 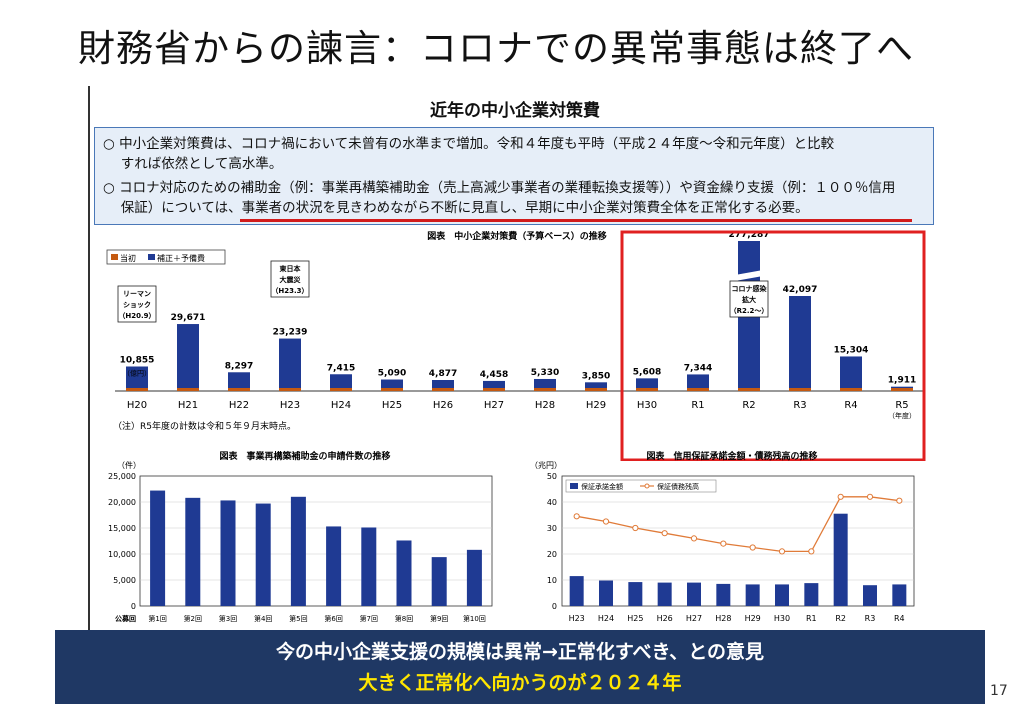 I want to click on legend-label-supplementary: 補正＋予備費, so click(x=181, y=258).